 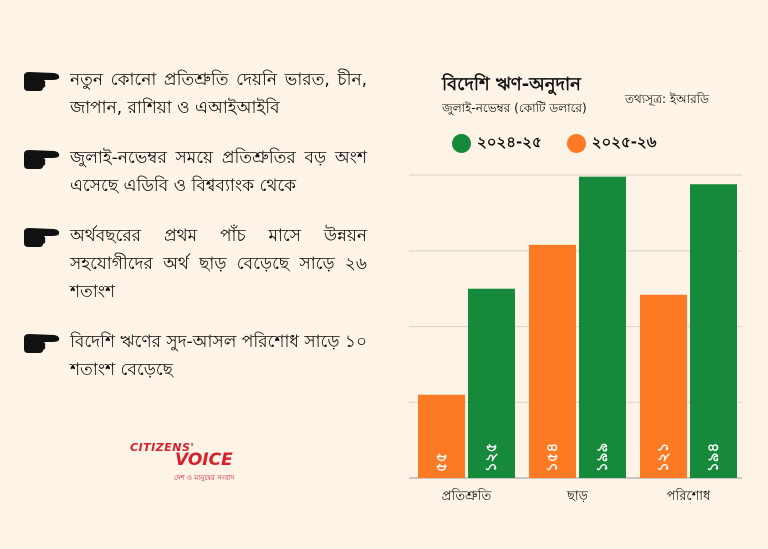 I want to click on category-label: ছাড়, so click(x=577, y=496).